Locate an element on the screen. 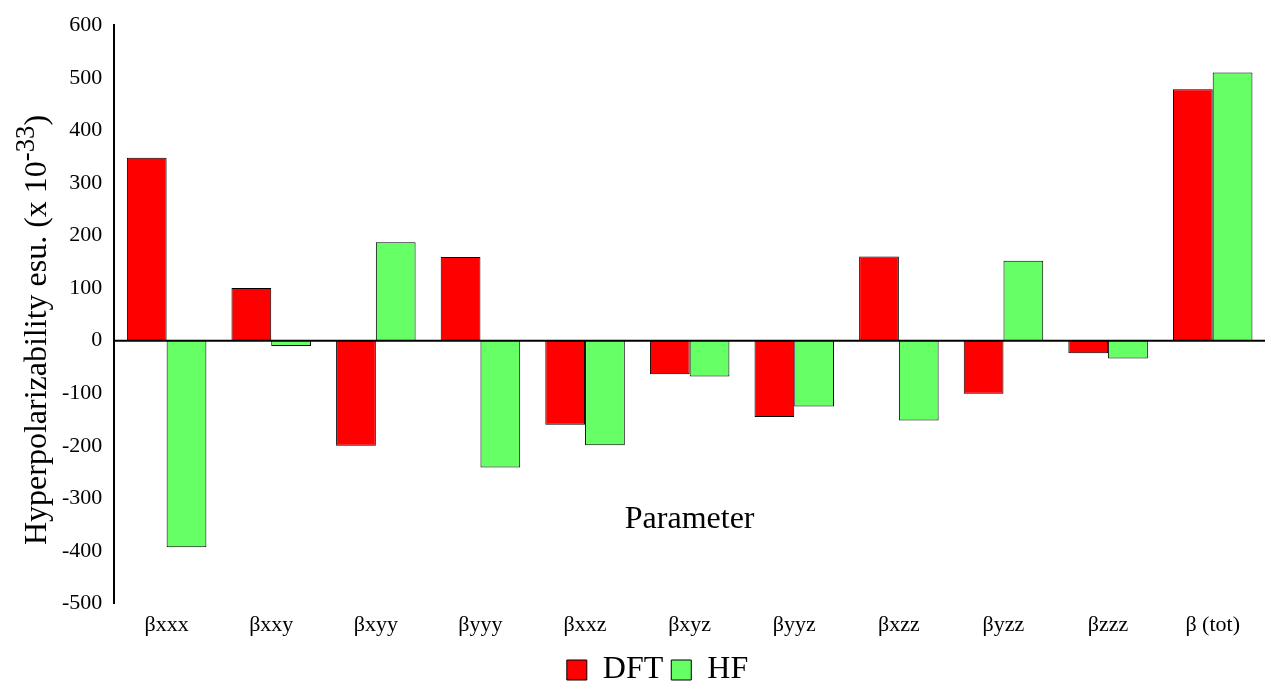  y-tick-label: -500 is located at coordinates (82, 602).